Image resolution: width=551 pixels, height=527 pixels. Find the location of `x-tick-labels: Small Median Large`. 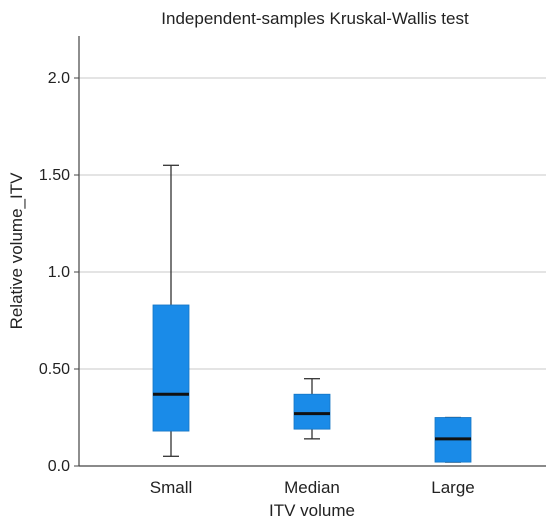

x-tick-labels: Small Median Large is located at coordinates (312, 487).